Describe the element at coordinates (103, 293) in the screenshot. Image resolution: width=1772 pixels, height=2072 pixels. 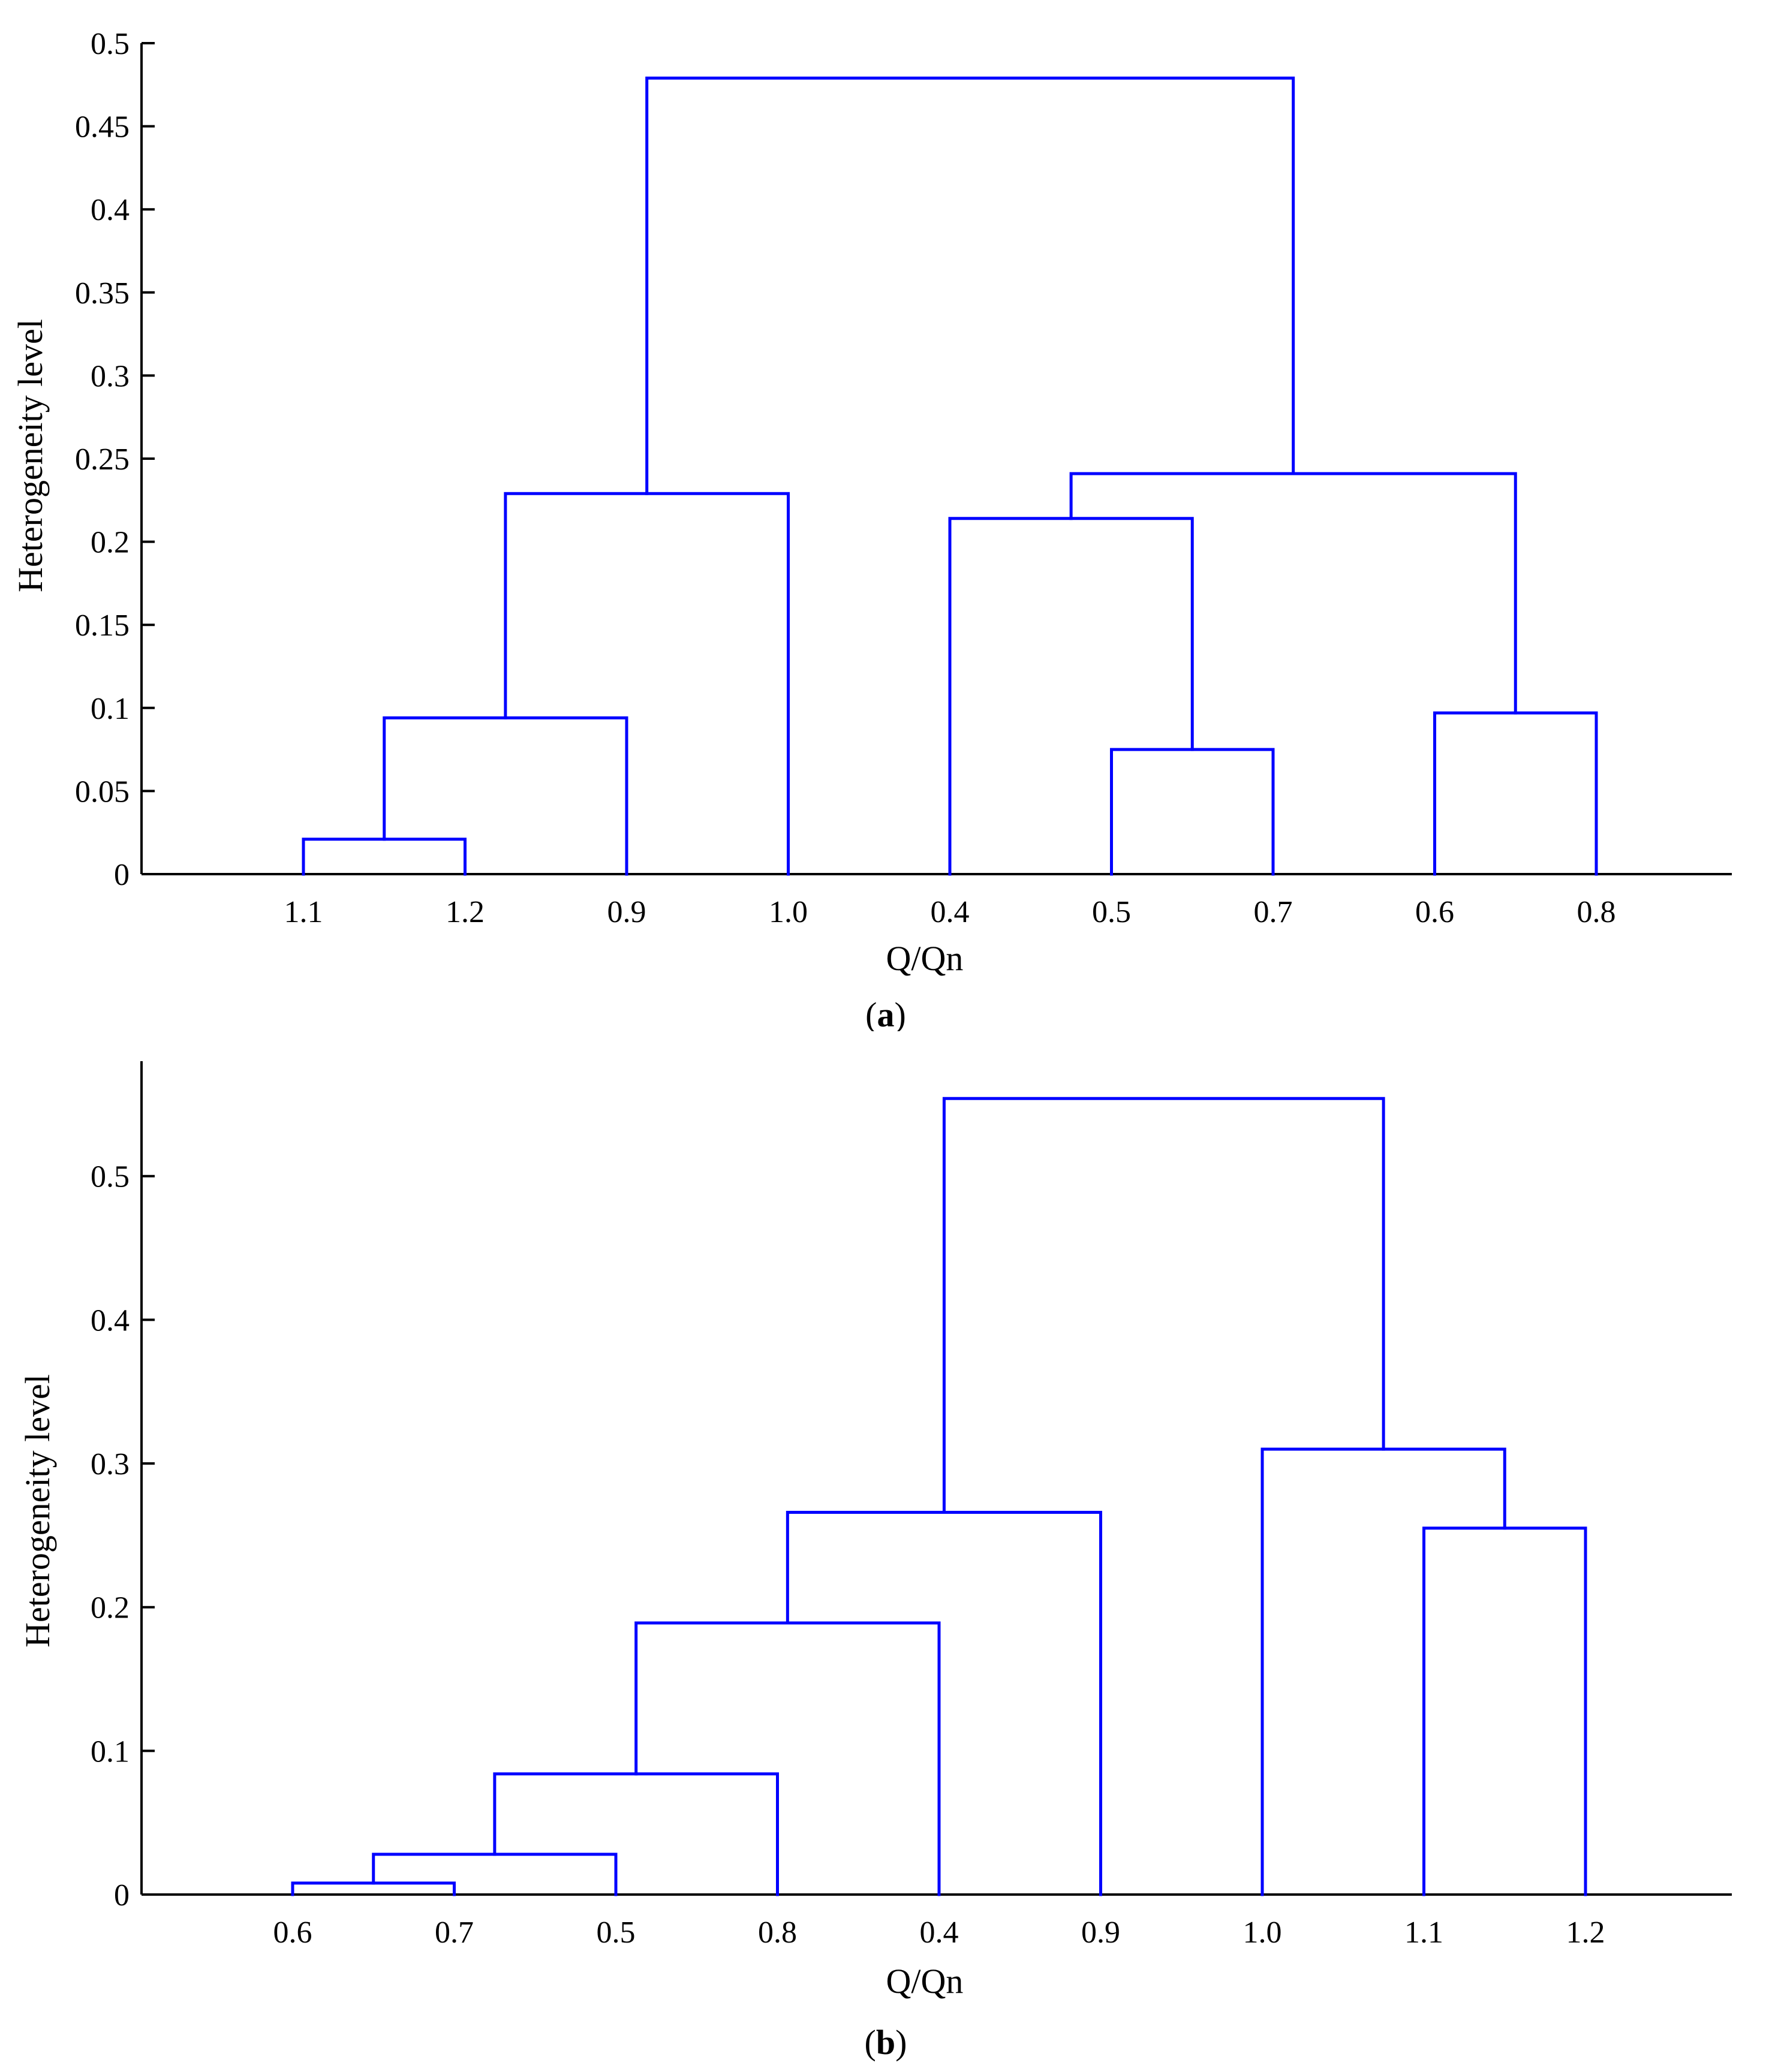
I see `y-tick-label-a: 0.35` at that location.